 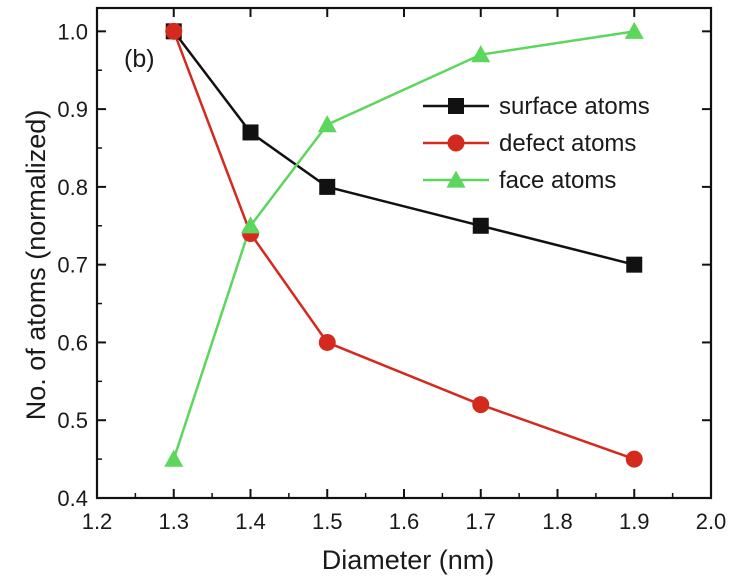 What do you see at coordinates (36, 265) in the screenshot?
I see `y-axis-title: No. of atoms (normalized)` at bounding box center [36, 265].